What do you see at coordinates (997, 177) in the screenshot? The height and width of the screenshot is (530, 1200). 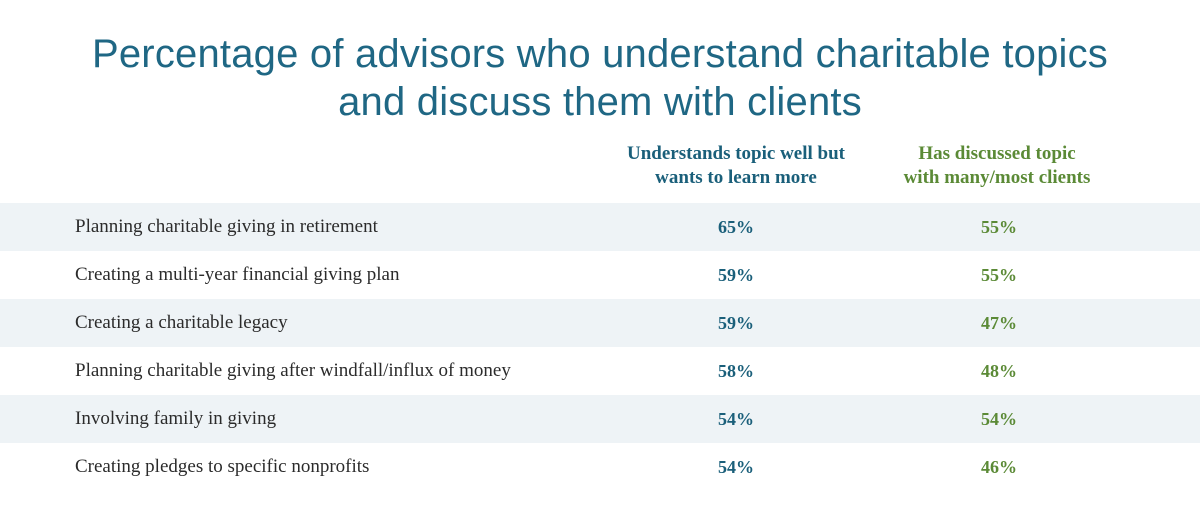 I see `column-header-discussed-line-2: with many/most clients` at bounding box center [997, 177].